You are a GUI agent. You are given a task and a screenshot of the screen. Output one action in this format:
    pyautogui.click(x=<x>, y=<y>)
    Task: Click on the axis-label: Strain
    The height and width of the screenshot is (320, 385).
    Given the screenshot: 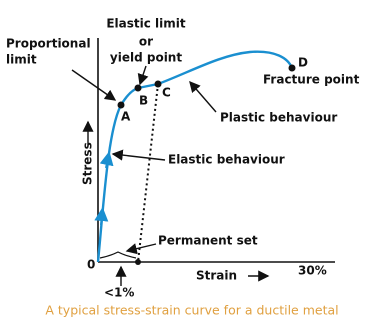 What is the action you would take?
    pyautogui.click(x=216, y=276)
    